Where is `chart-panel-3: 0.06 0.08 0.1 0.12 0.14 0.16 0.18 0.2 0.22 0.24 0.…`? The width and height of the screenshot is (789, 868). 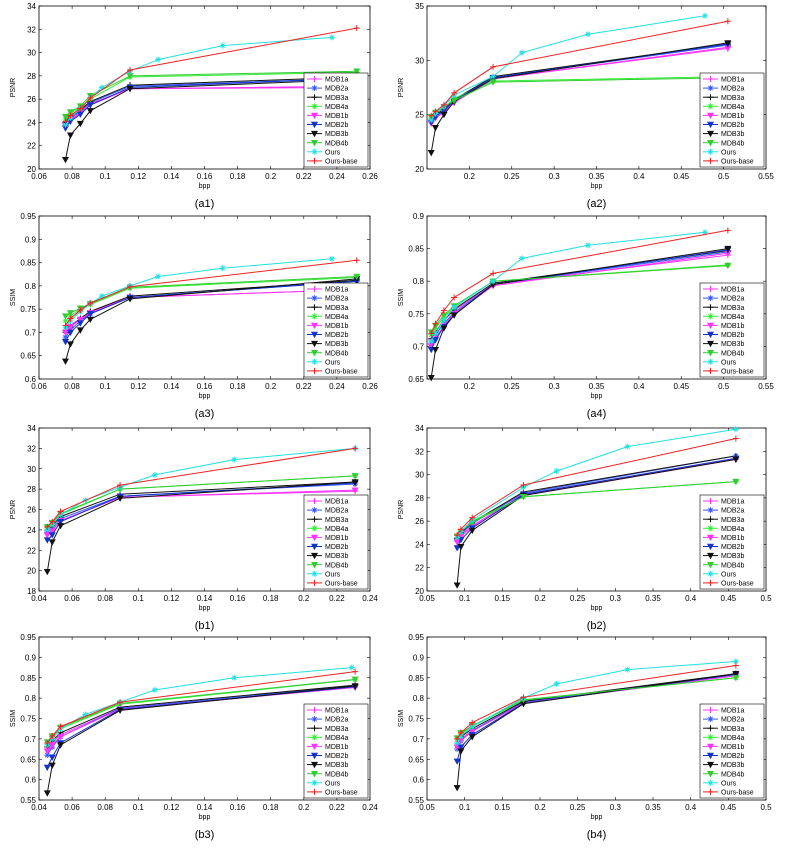
chart-panel-3: 0.06 0.08 0.1 0.12 0.14 0.16 0.18 0.2 0.22 0.24 0.… is located at coordinates (194, 316).